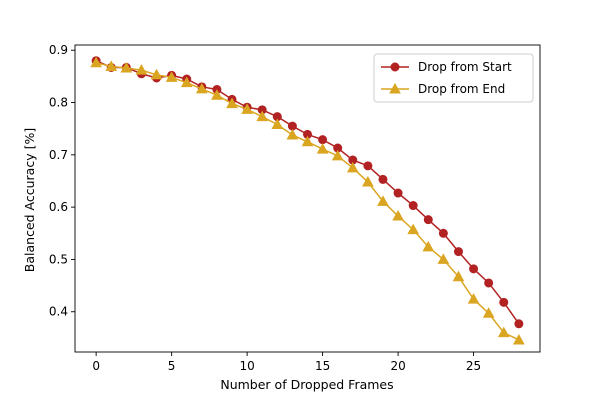 This screenshot has height=400, width=600. I want to click on x-tick-label: 15, so click(322, 366).